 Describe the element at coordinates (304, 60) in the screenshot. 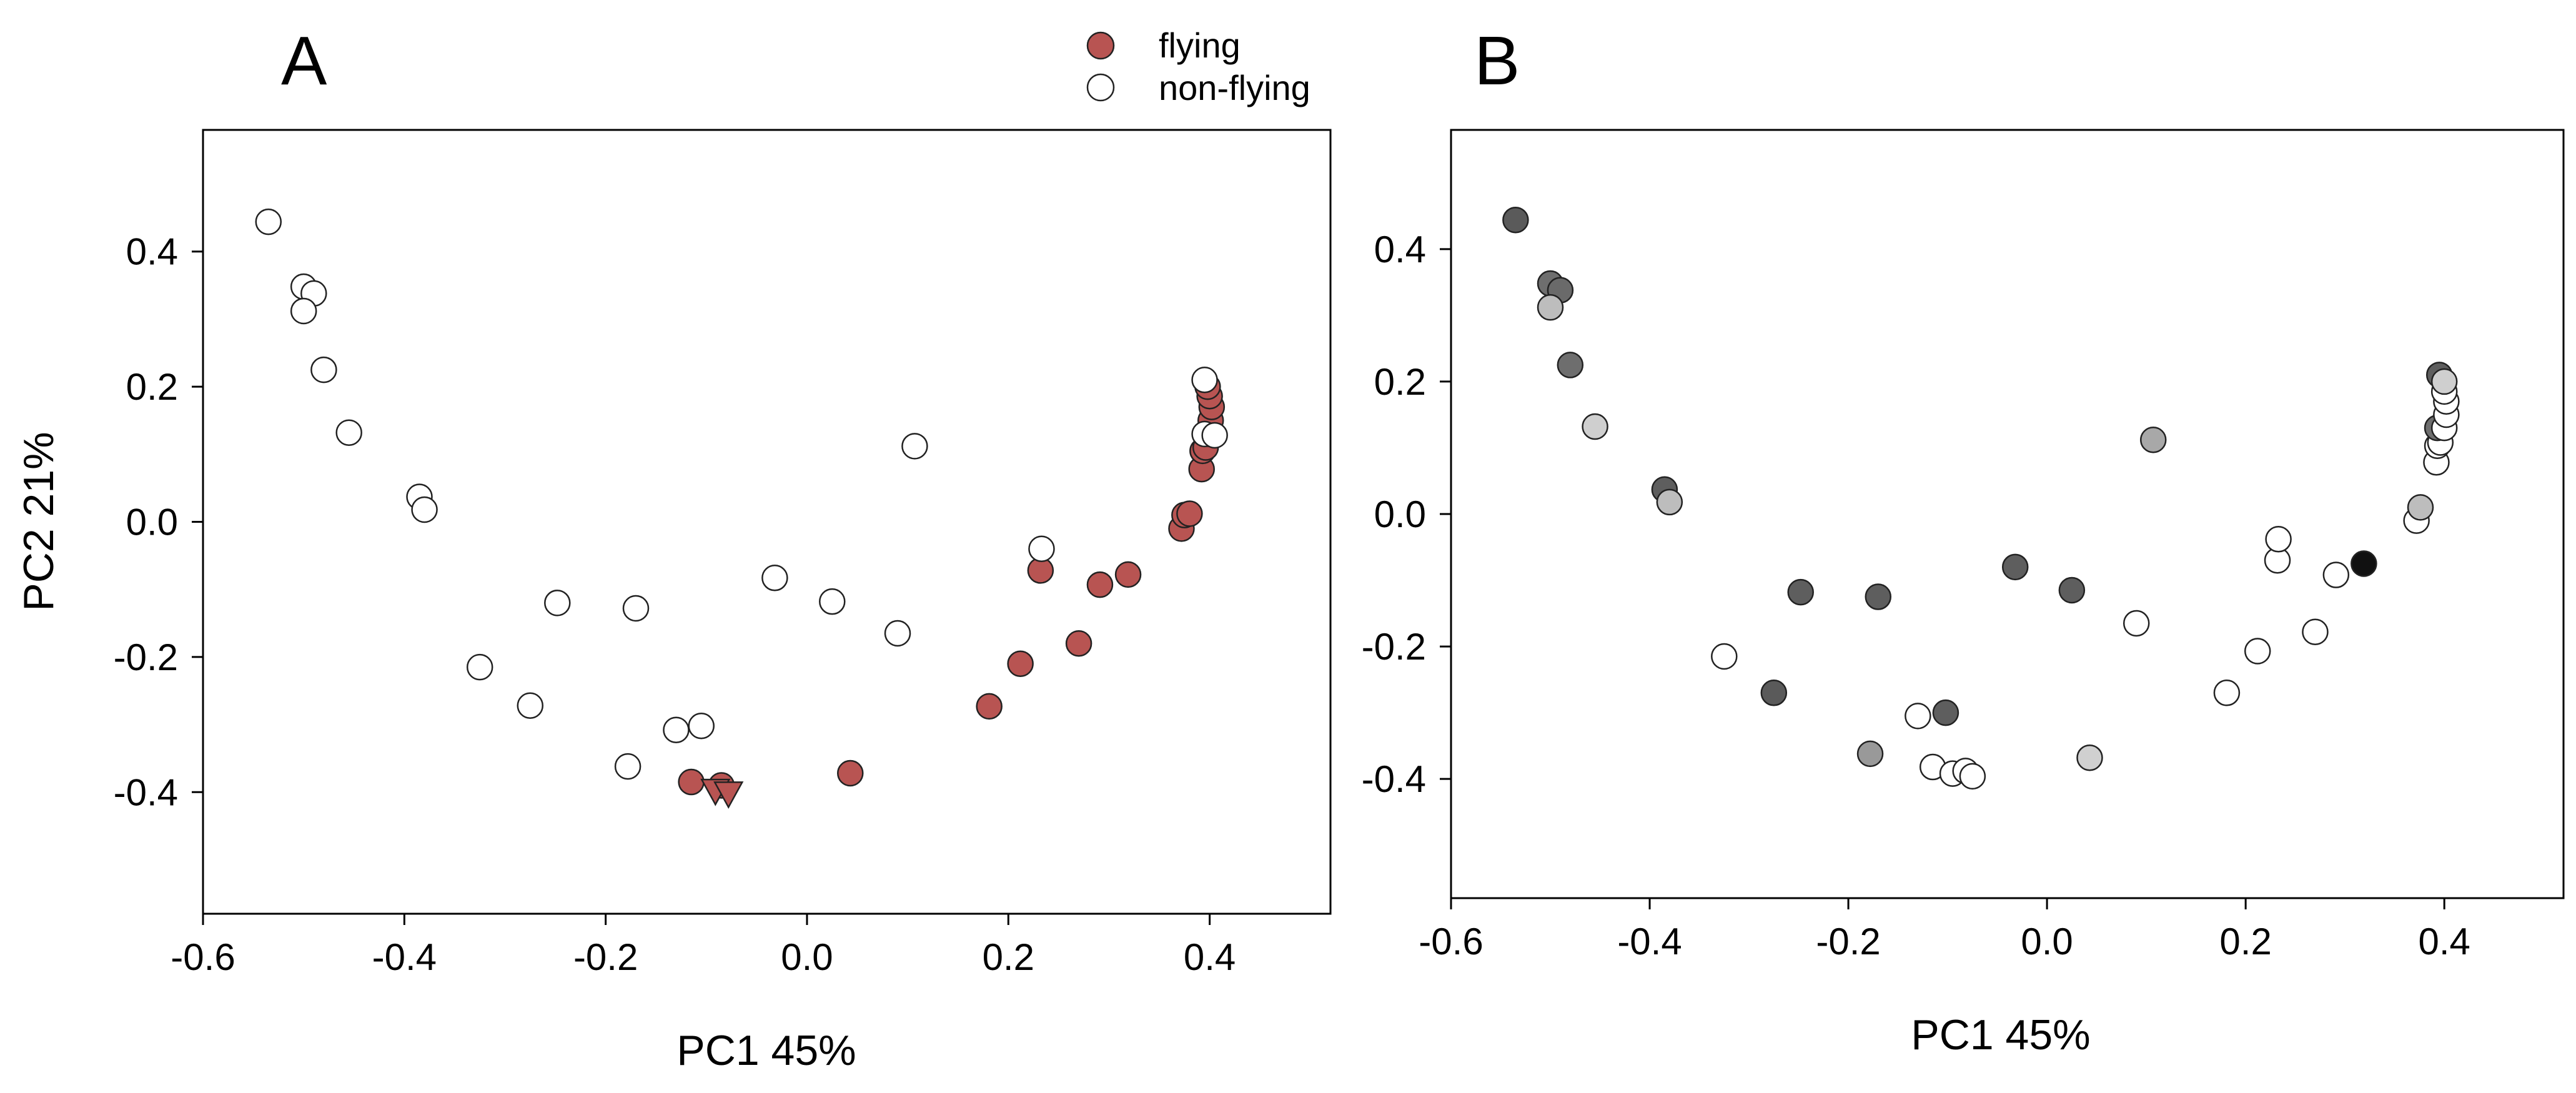

I see `panel-a-label: A` at that location.